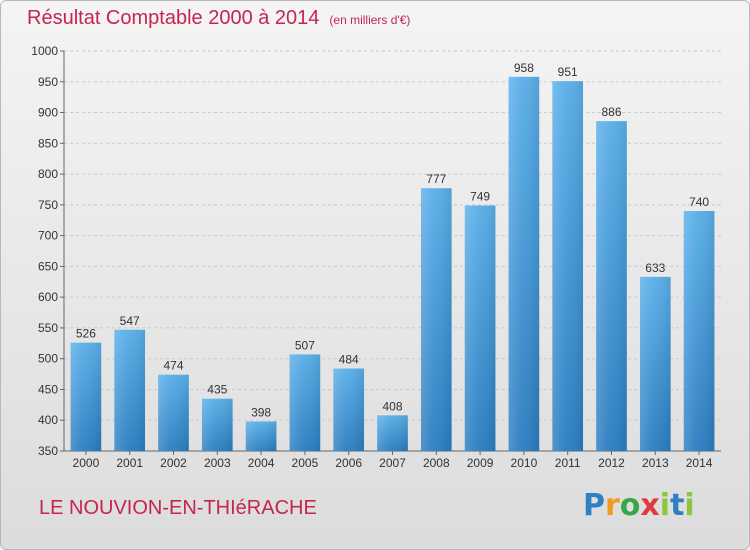 The width and height of the screenshot is (750, 550). I want to click on chart-title-text: Résultat Comptable 2000 à 2014, so click(173, 18).